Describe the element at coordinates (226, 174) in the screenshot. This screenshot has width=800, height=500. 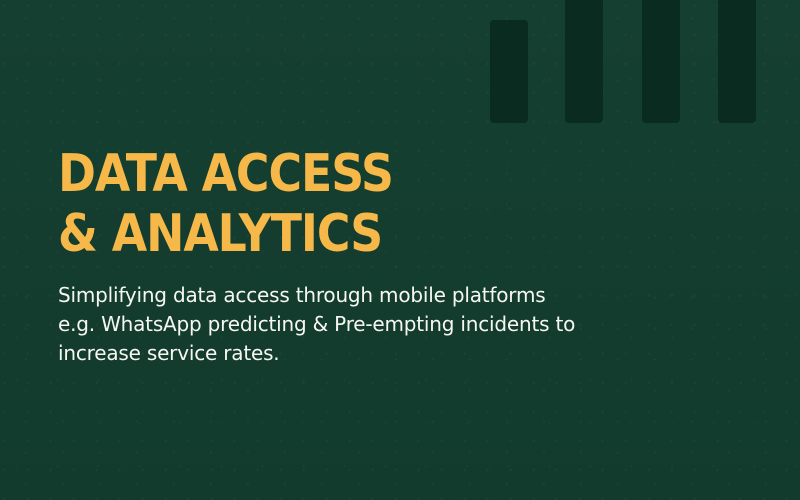
I see `headline-line: DATA ACCESS` at that location.